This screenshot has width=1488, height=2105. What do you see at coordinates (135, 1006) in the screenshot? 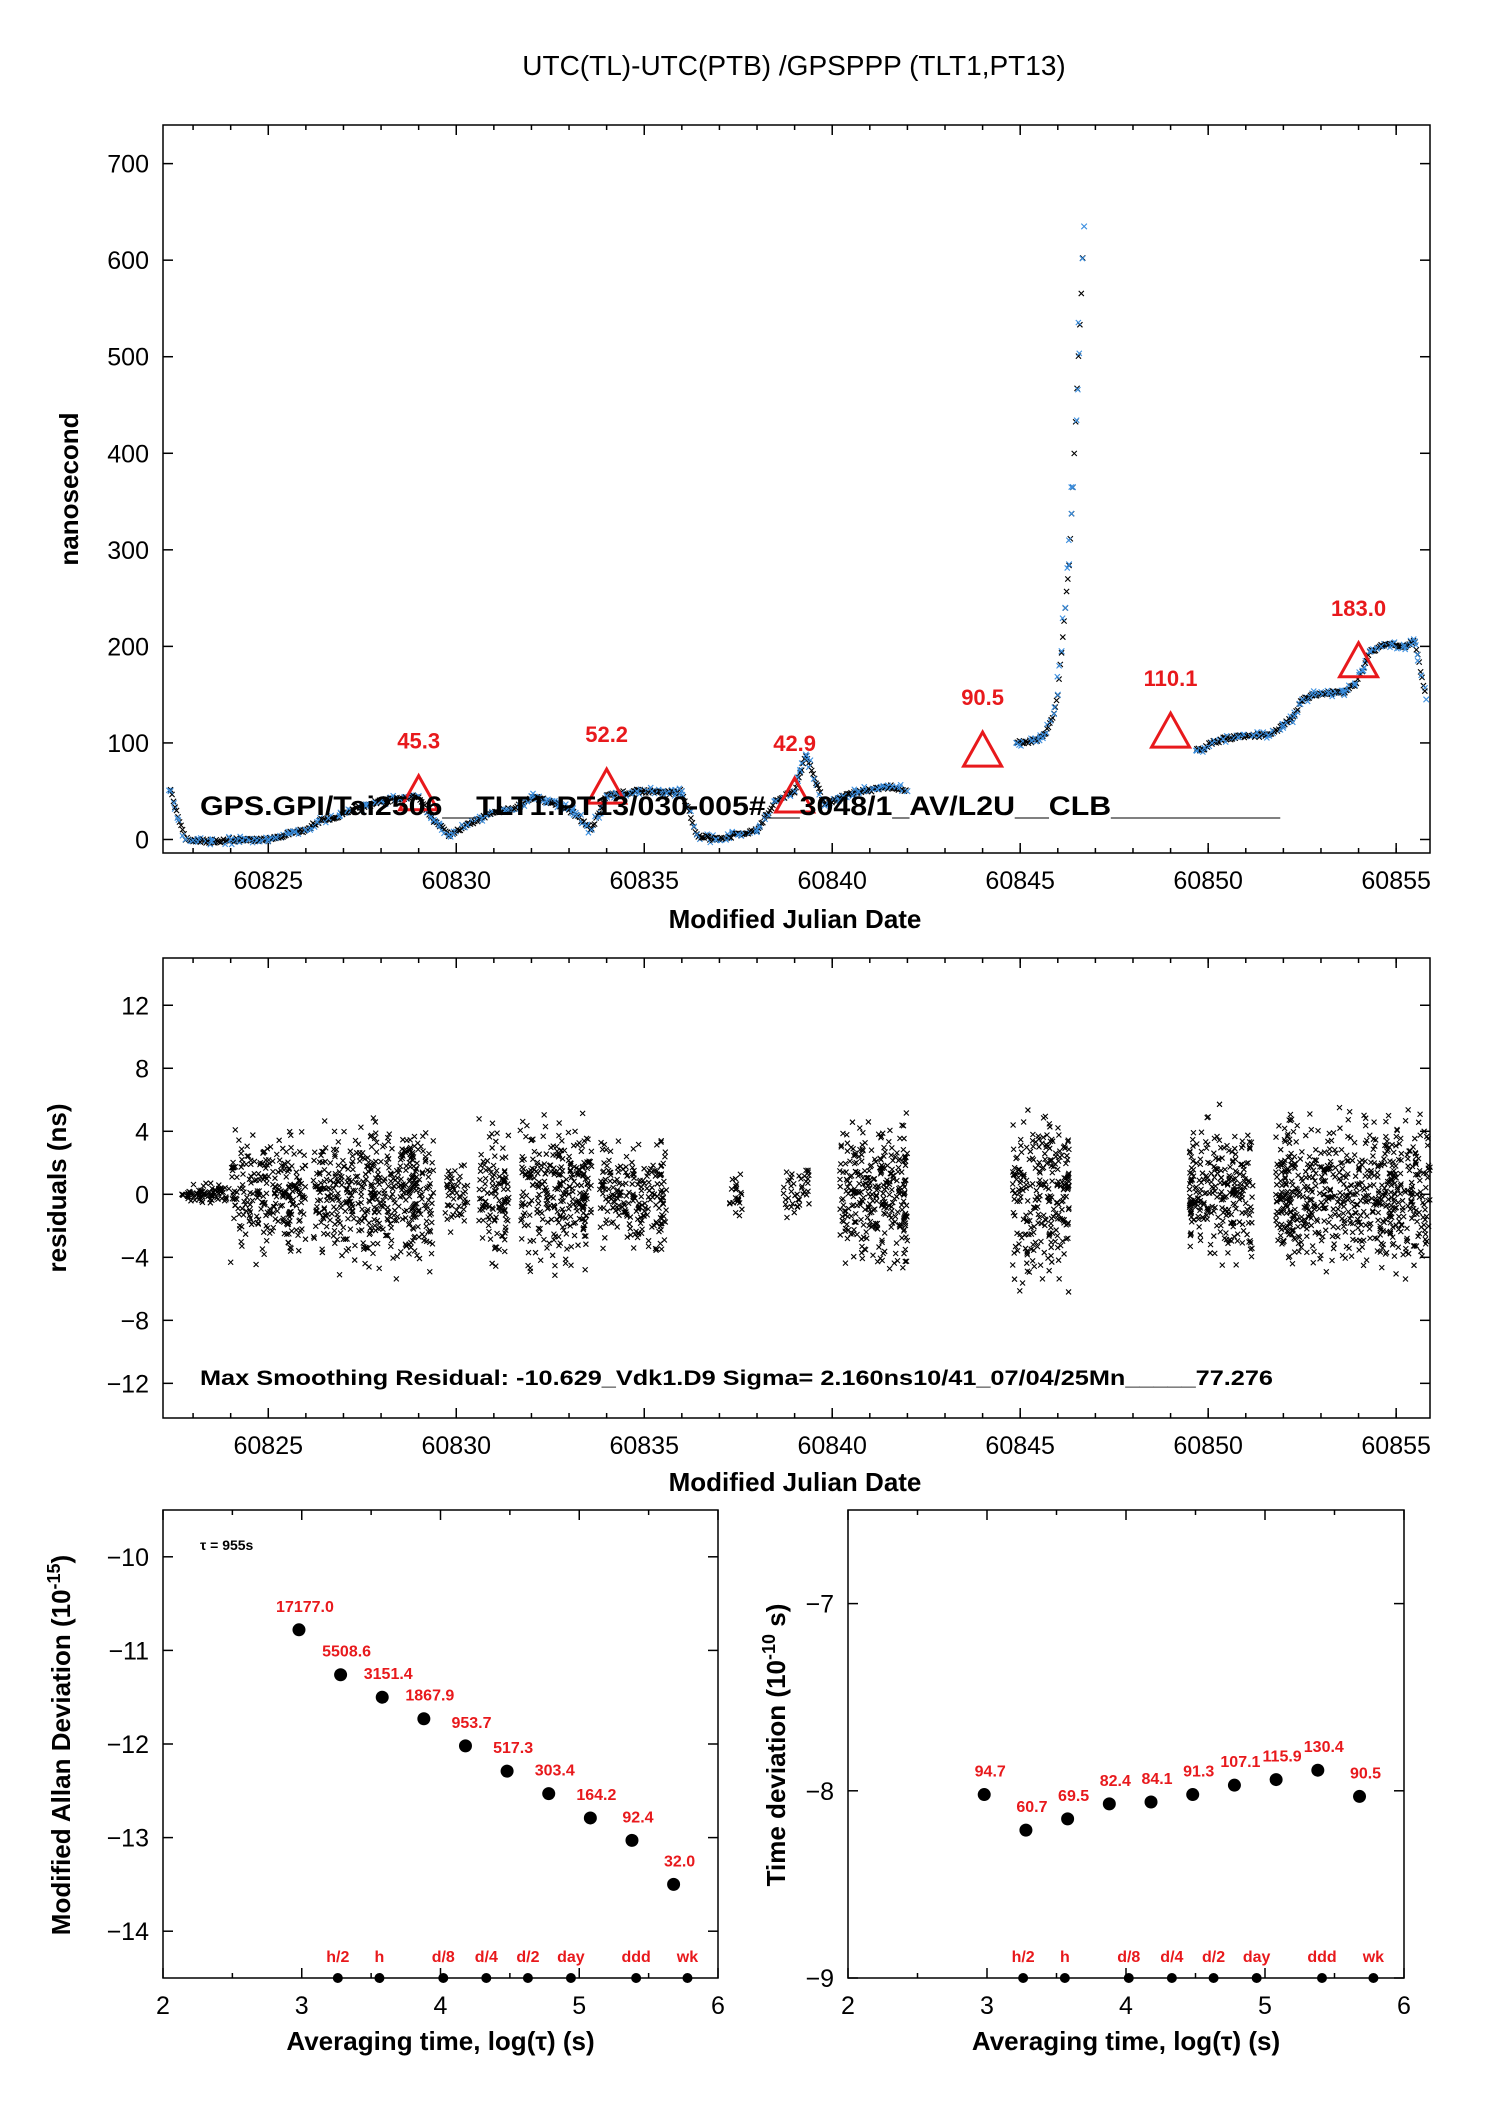
I see `y-tick-label: 12` at bounding box center [135, 1006].